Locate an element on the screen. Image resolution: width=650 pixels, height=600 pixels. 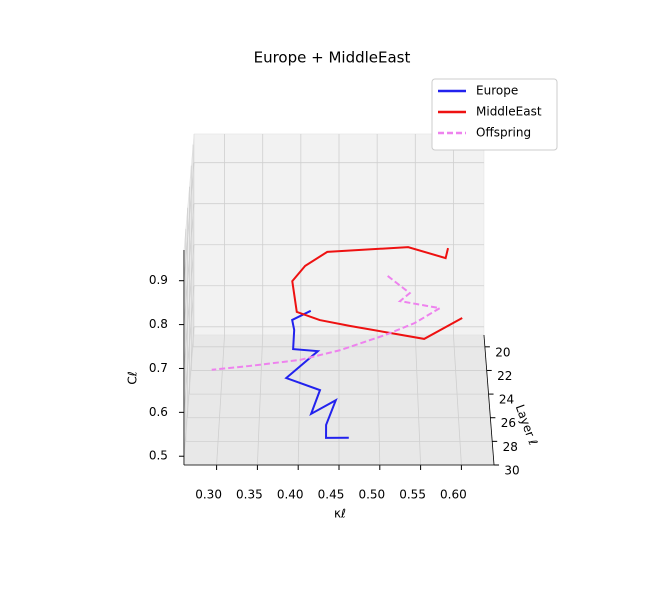
y-tick-label: 26 is located at coordinates (508, 423).